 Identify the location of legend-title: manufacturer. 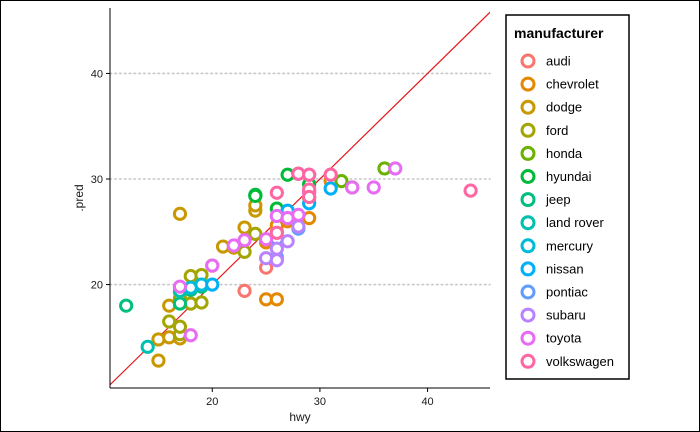
(559, 33).